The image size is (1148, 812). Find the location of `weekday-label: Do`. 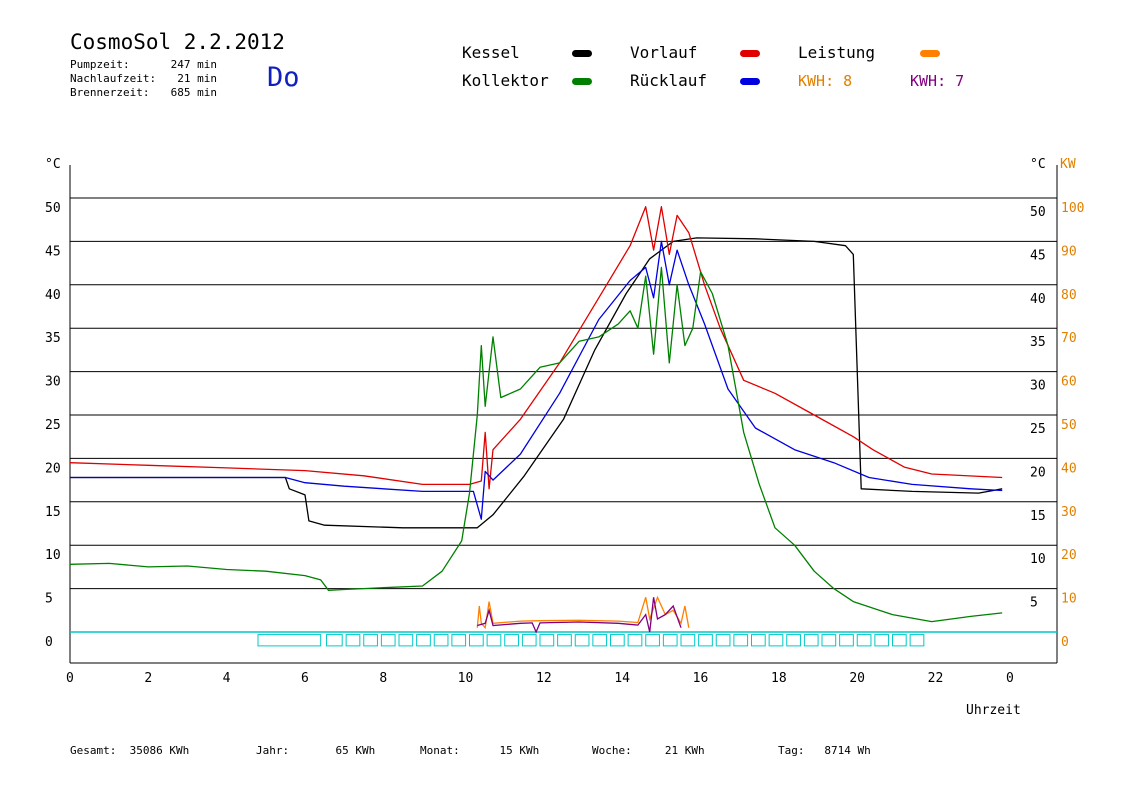

weekday-label: Do is located at coordinates (283, 77).